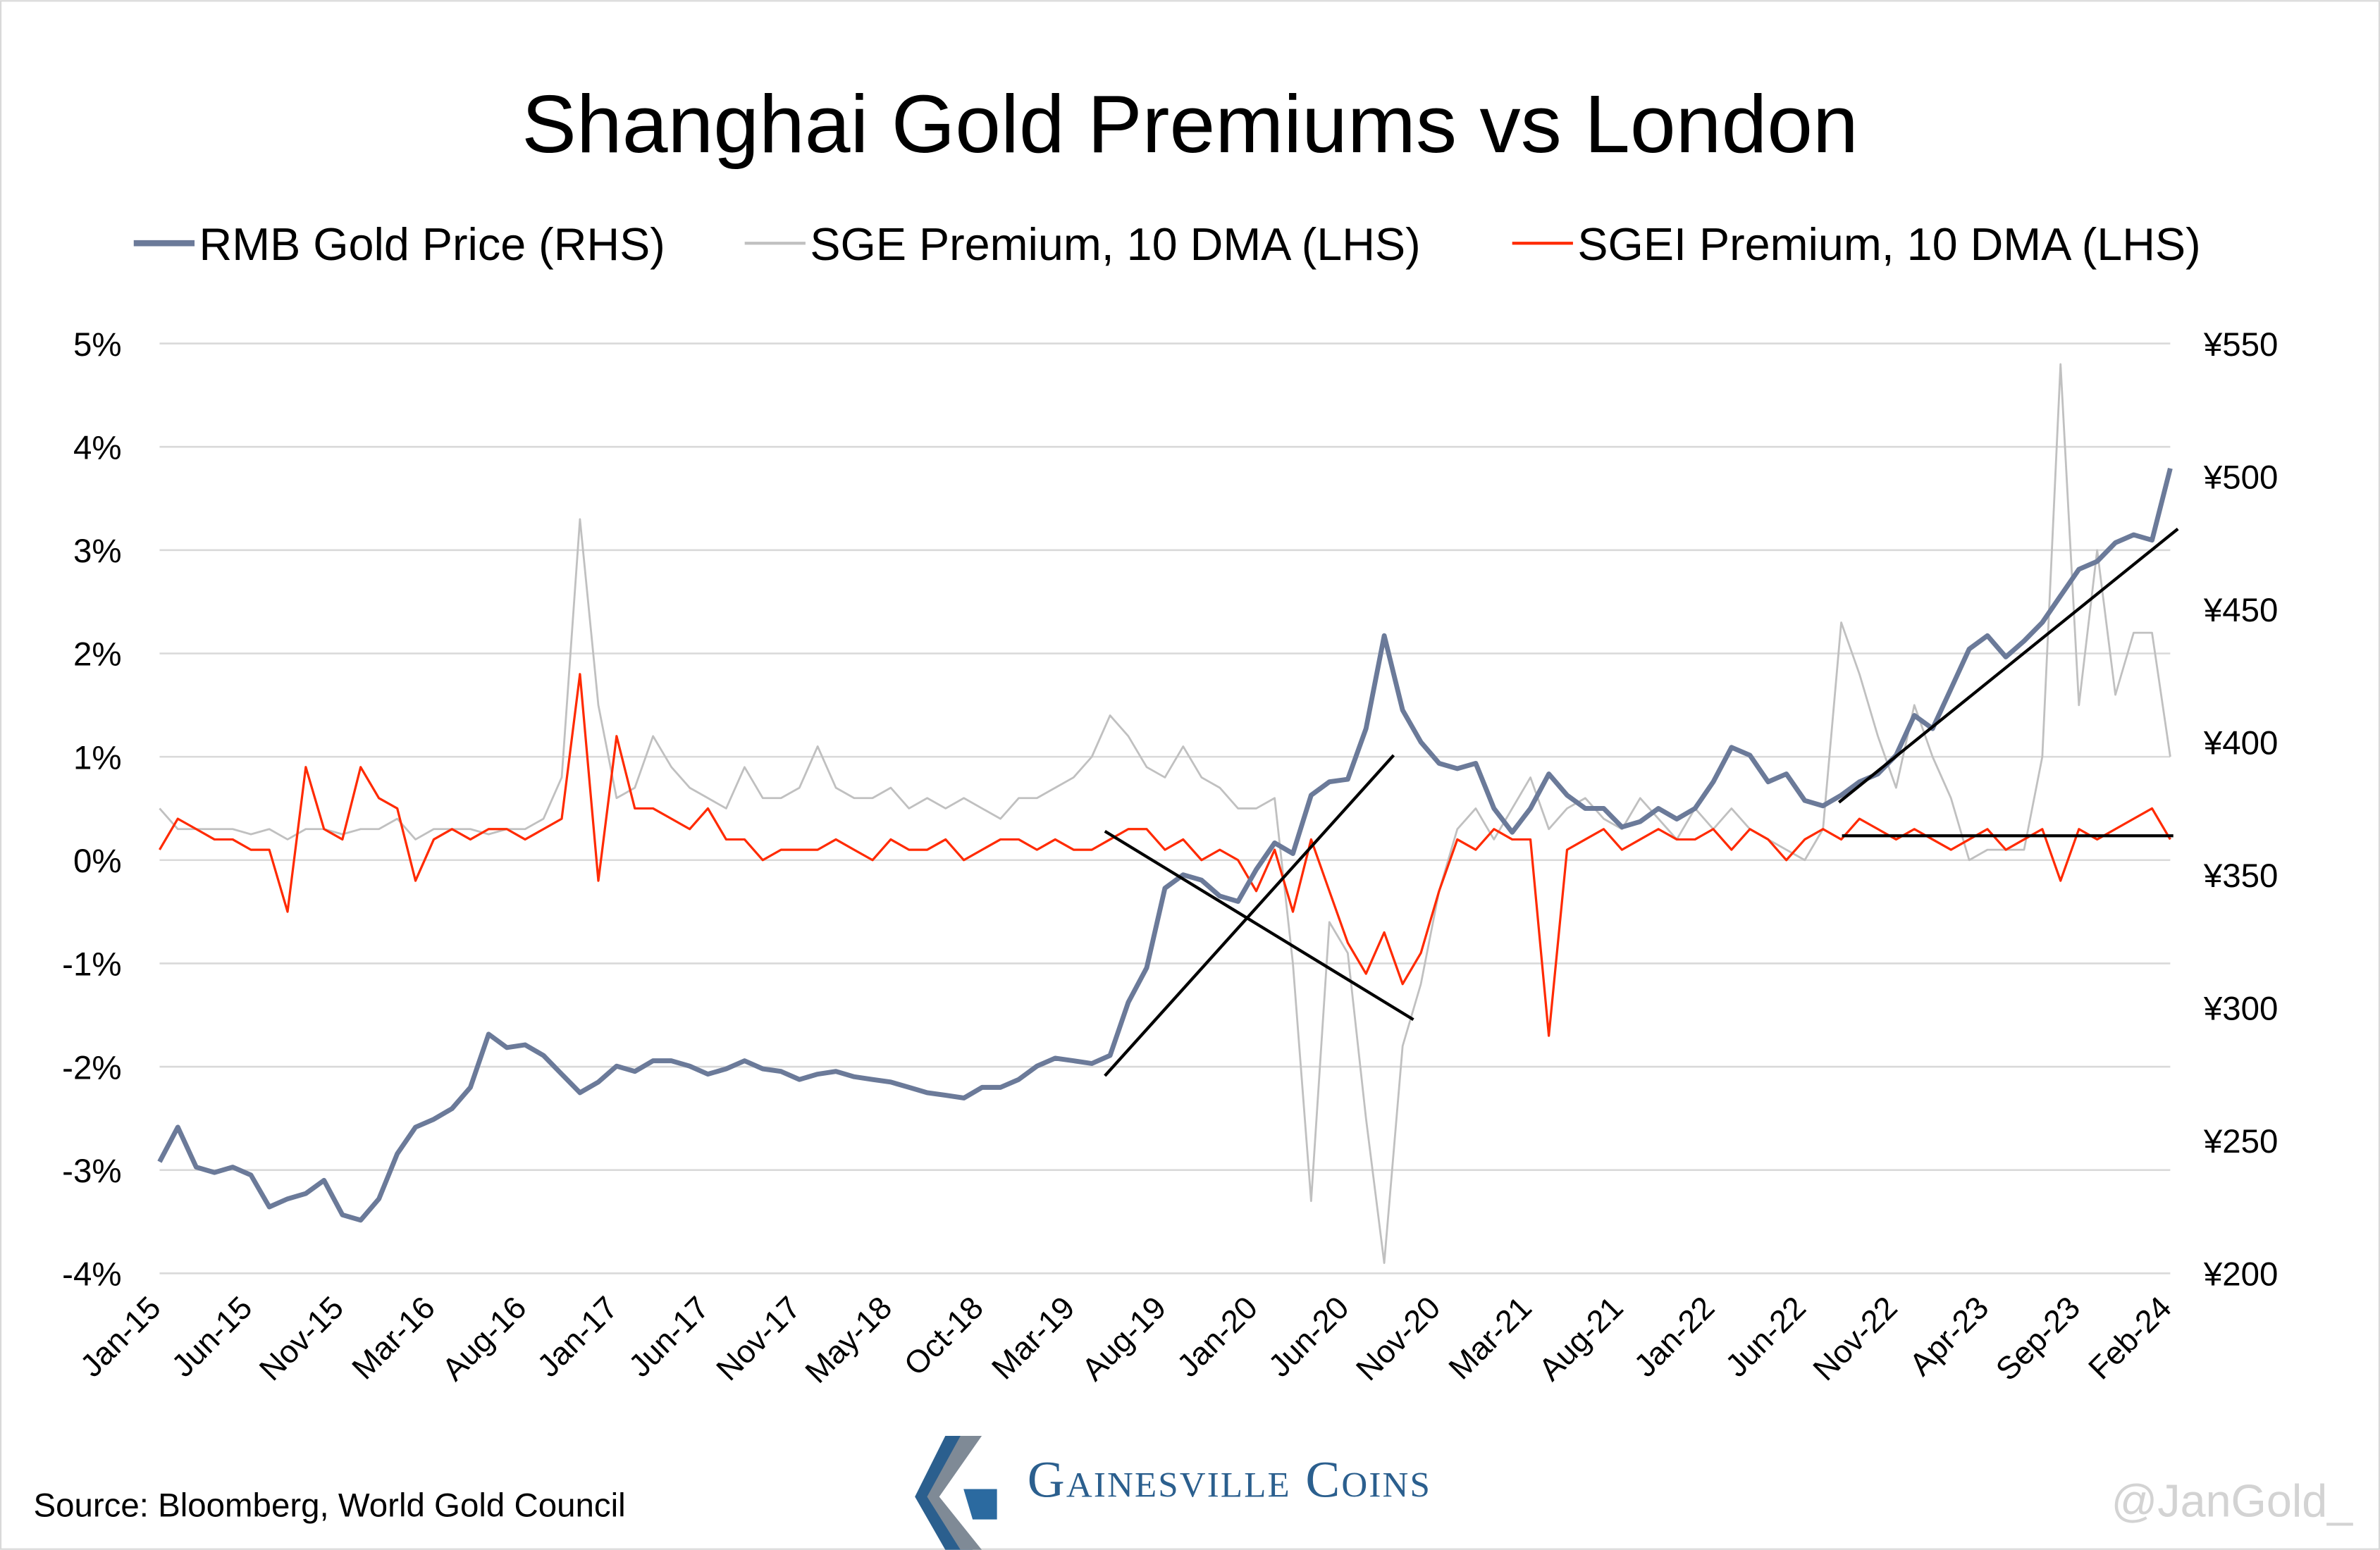 The width and height of the screenshot is (2380, 1550). Describe the element at coordinates (2241, 1275) in the screenshot. I see `y-right-tick-label: ¥200` at that location.